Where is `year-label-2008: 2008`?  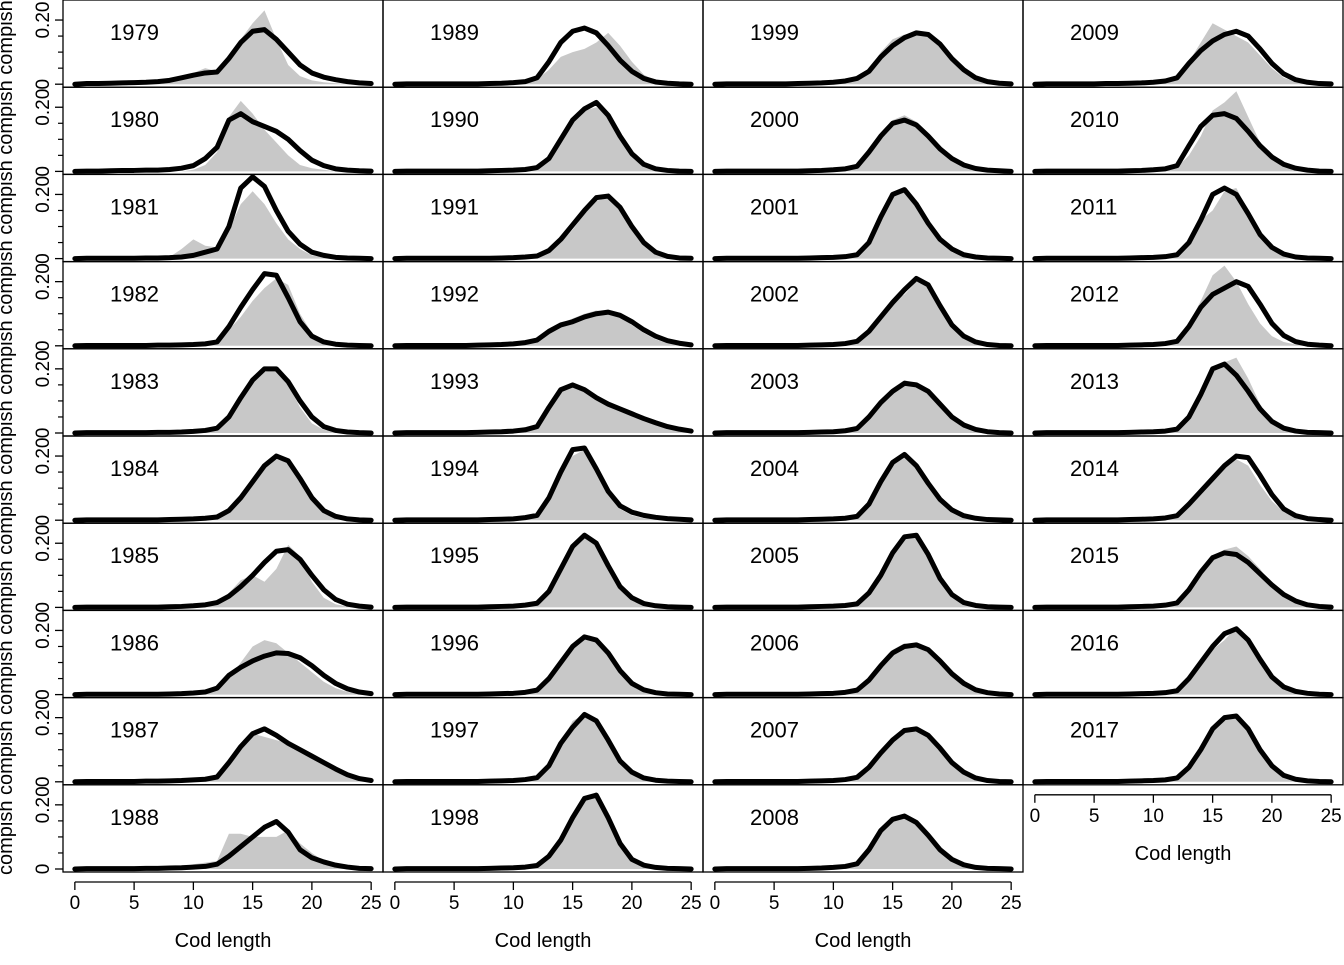
year-label-2008: 2008 is located at coordinates (774, 817).